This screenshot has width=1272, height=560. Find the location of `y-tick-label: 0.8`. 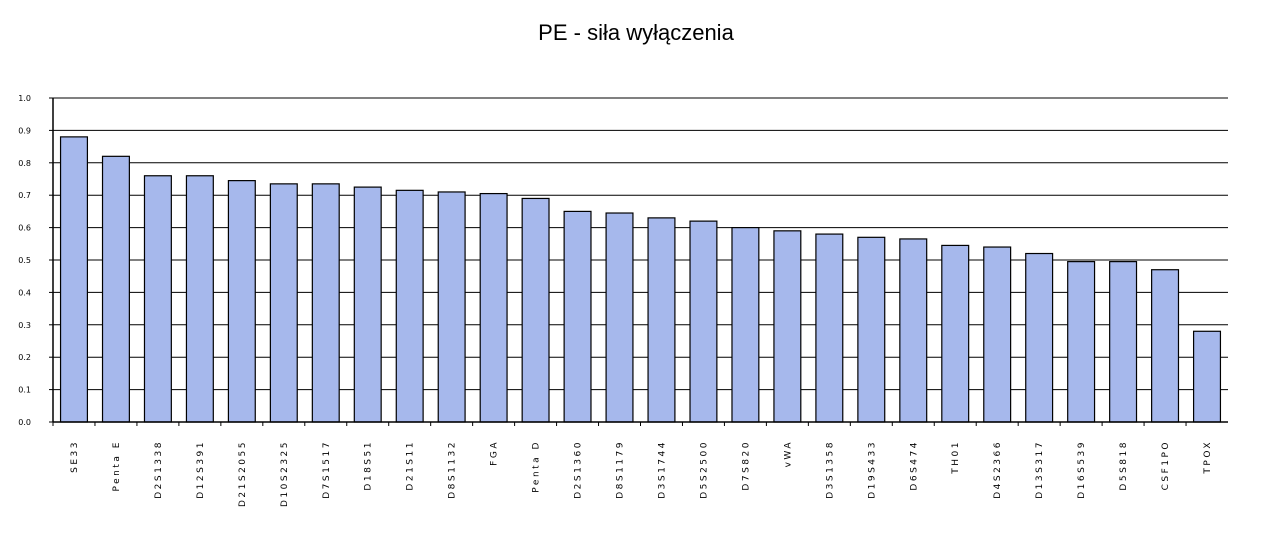

y-tick-label: 0.8 is located at coordinates (24, 163).